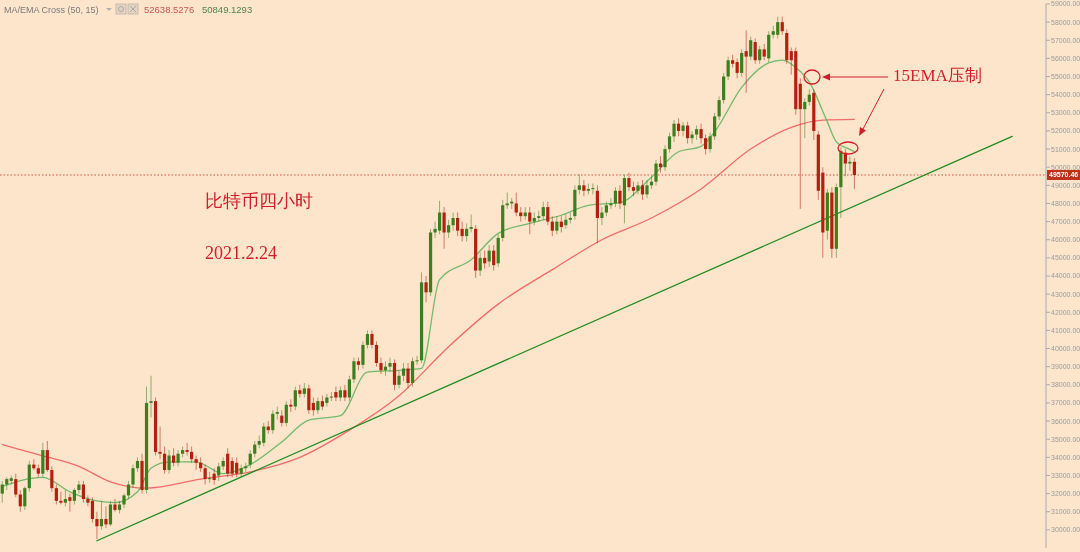  I want to click on annotation: 50849.1293, so click(227, 9).